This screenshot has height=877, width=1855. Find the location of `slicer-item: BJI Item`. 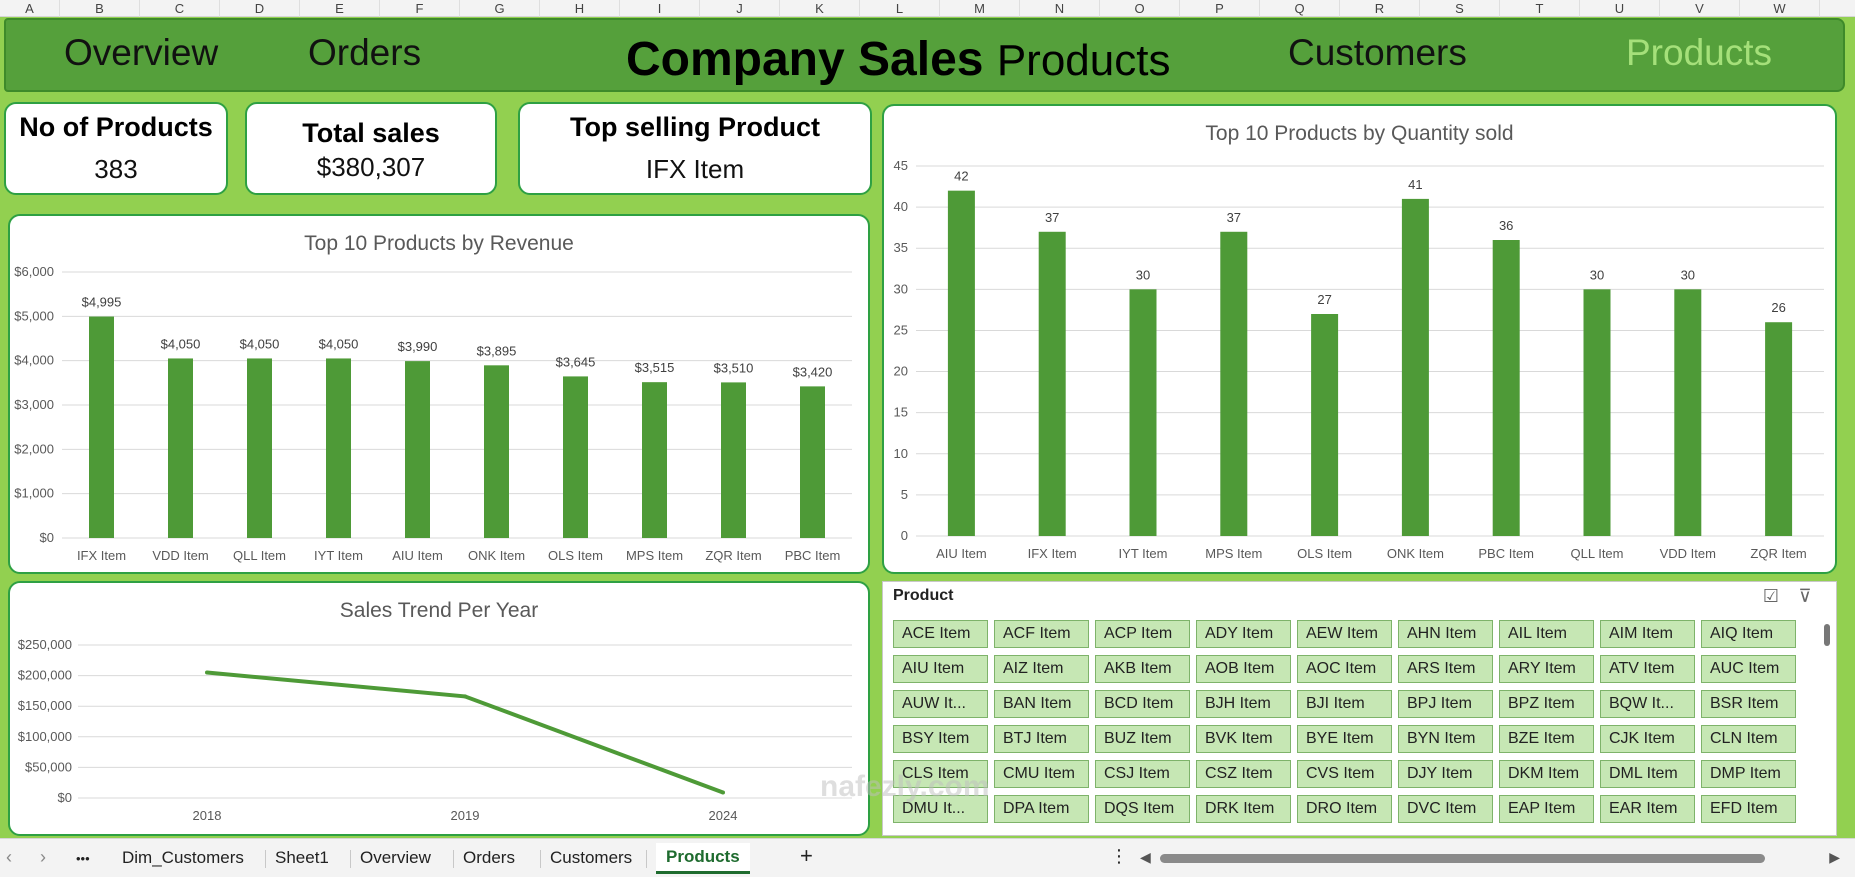

slicer-item: BJI Item is located at coordinates (1344, 704).